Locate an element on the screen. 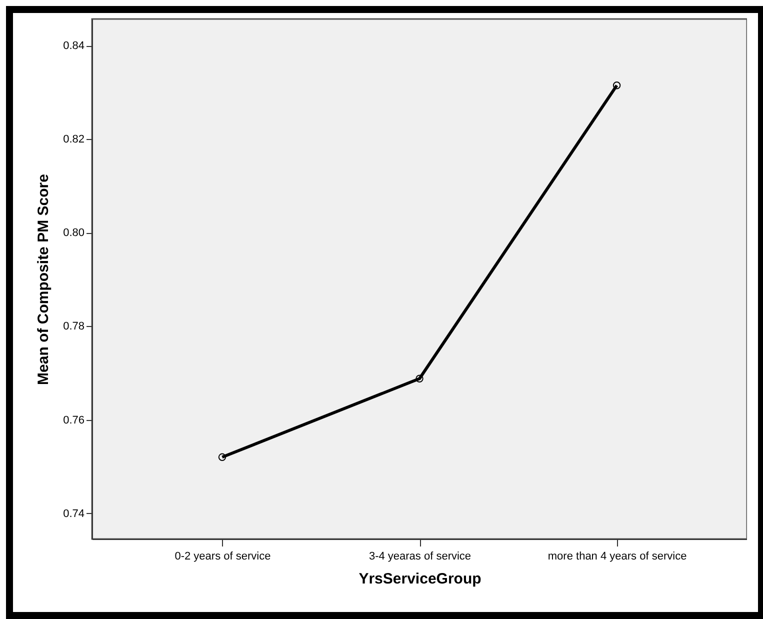 This screenshot has width=763, height=619. x-tick-label: more than 4 years of service is located at coordinates (617, 556).